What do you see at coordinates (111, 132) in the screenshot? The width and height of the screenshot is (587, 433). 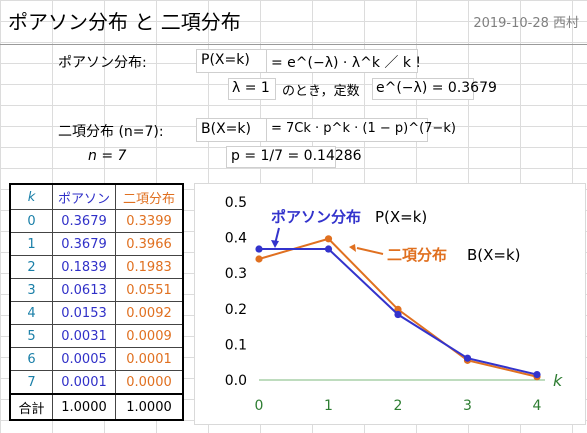 I see `binomial-label: 二項分布 (n=7):` at bounding box center [111, 132].